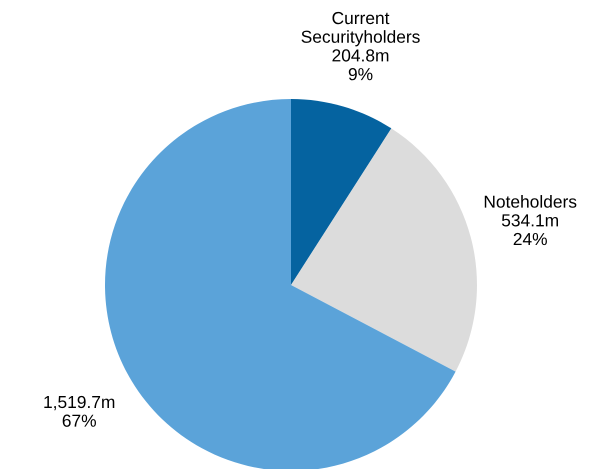 Image resolution: width=599 pixels, height=469 pixels. Describe the element at coordinates (360, 74) in the screenshot. I see `text: 9%` at that location.